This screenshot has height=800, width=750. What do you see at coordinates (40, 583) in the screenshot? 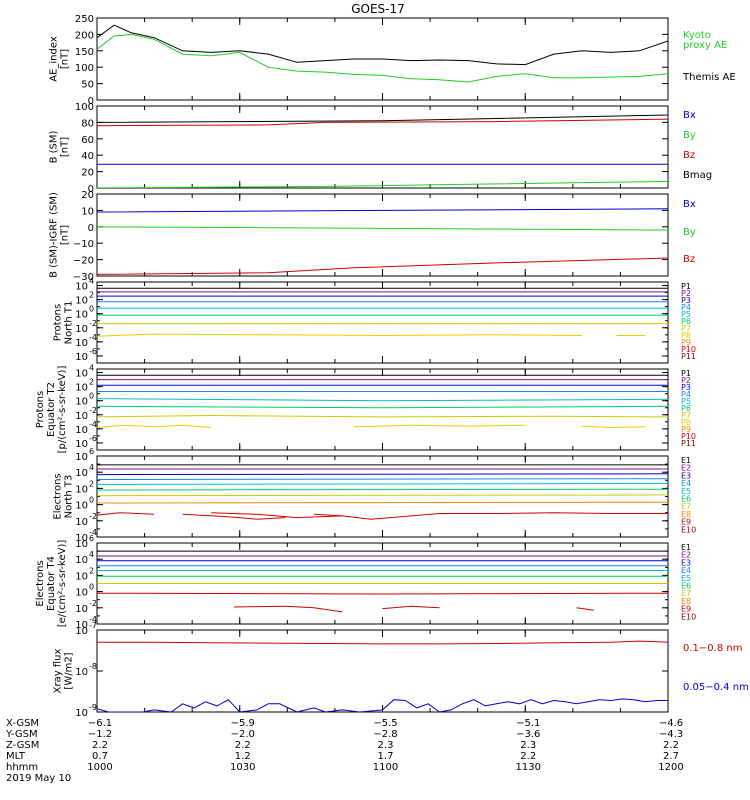
I see `y-axis-label: Electrons` at bounding box center [40, 583].